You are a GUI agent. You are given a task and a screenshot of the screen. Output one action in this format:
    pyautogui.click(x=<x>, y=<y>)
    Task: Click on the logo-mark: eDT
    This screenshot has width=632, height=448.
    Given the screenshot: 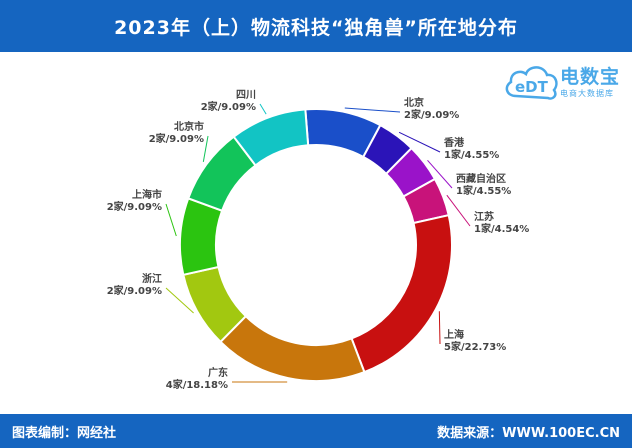 What is the action you would take?
    pyautogui.click(x=532, y=87)
    